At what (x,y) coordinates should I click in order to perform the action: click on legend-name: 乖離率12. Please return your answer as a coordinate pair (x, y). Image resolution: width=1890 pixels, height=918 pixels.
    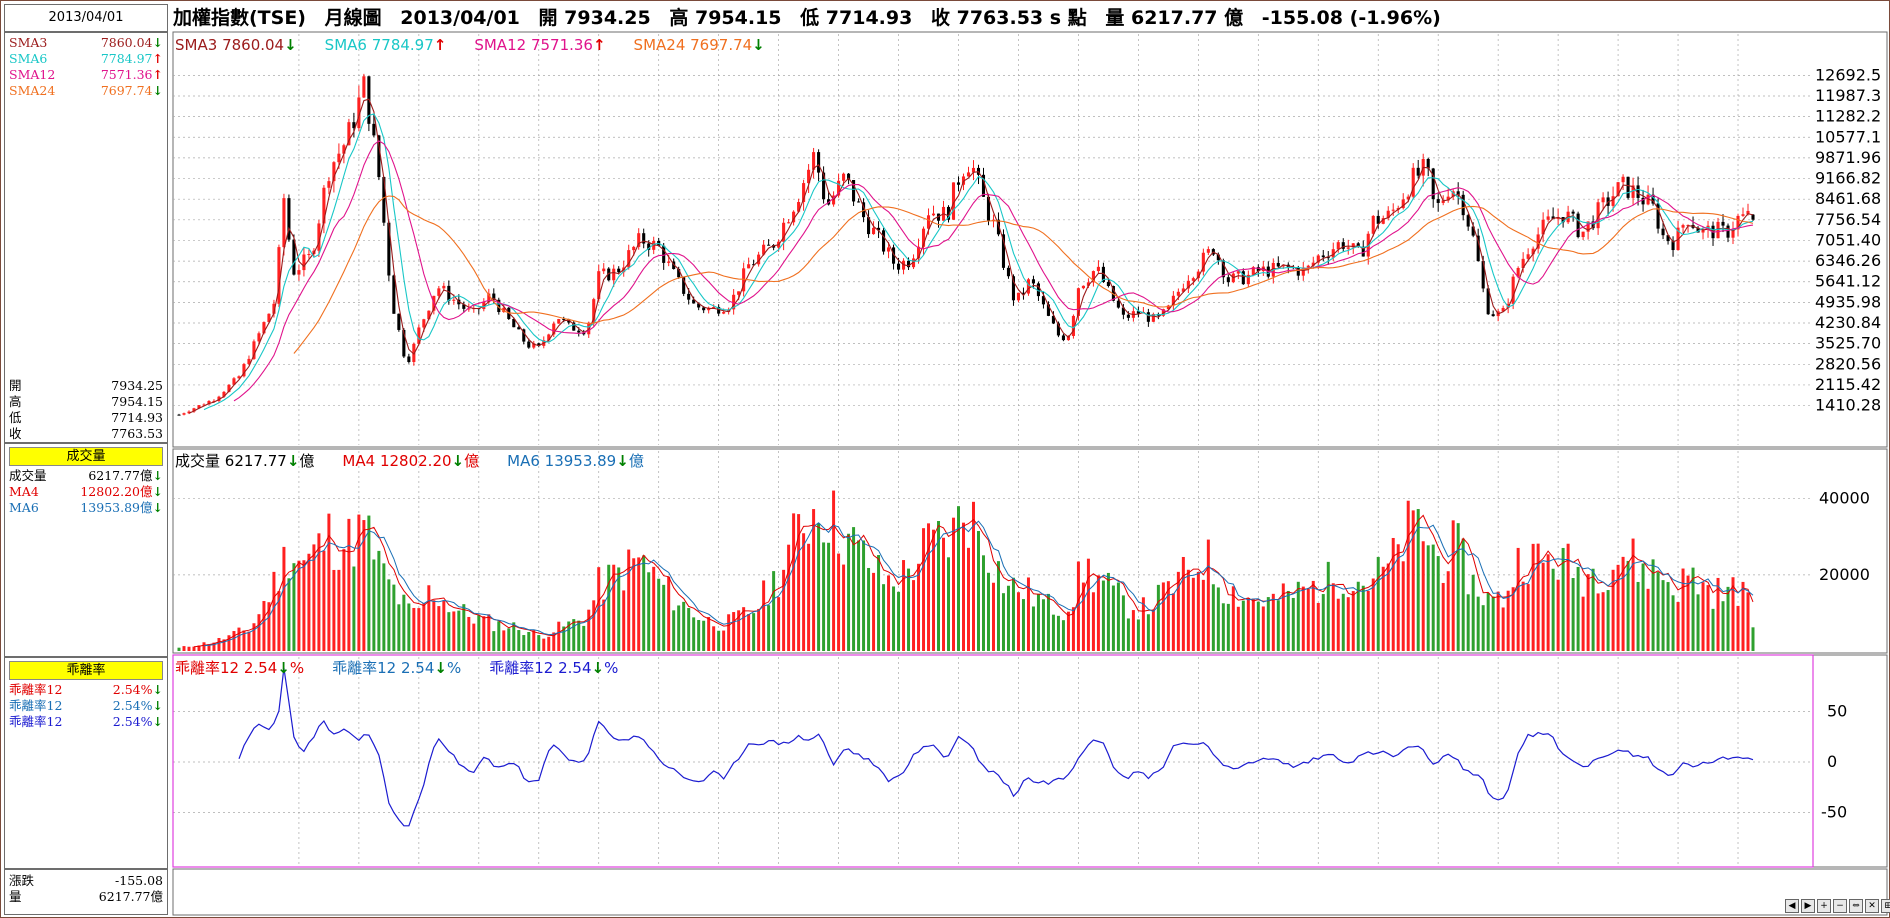
    Looking at the image, I should click on (364, 668).